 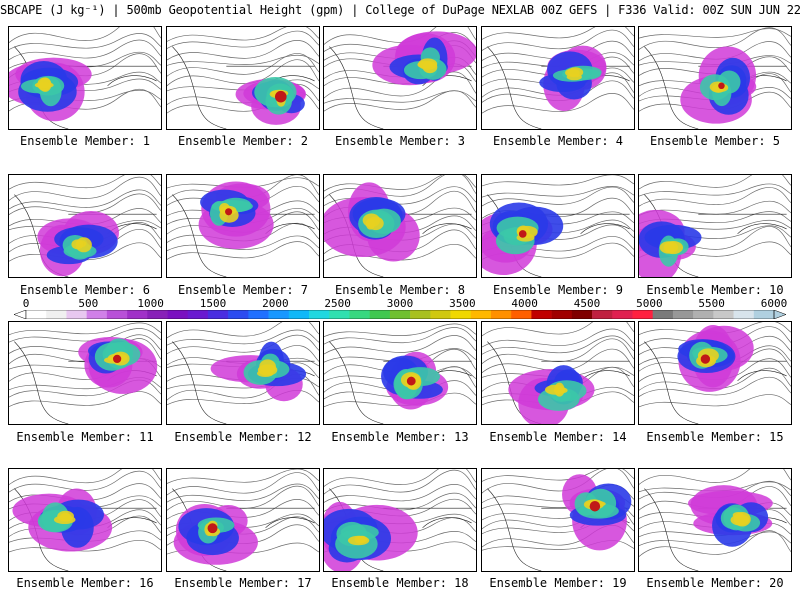 I want to click on colorbar-tick-label: 2500, so click(x=337, y=303).